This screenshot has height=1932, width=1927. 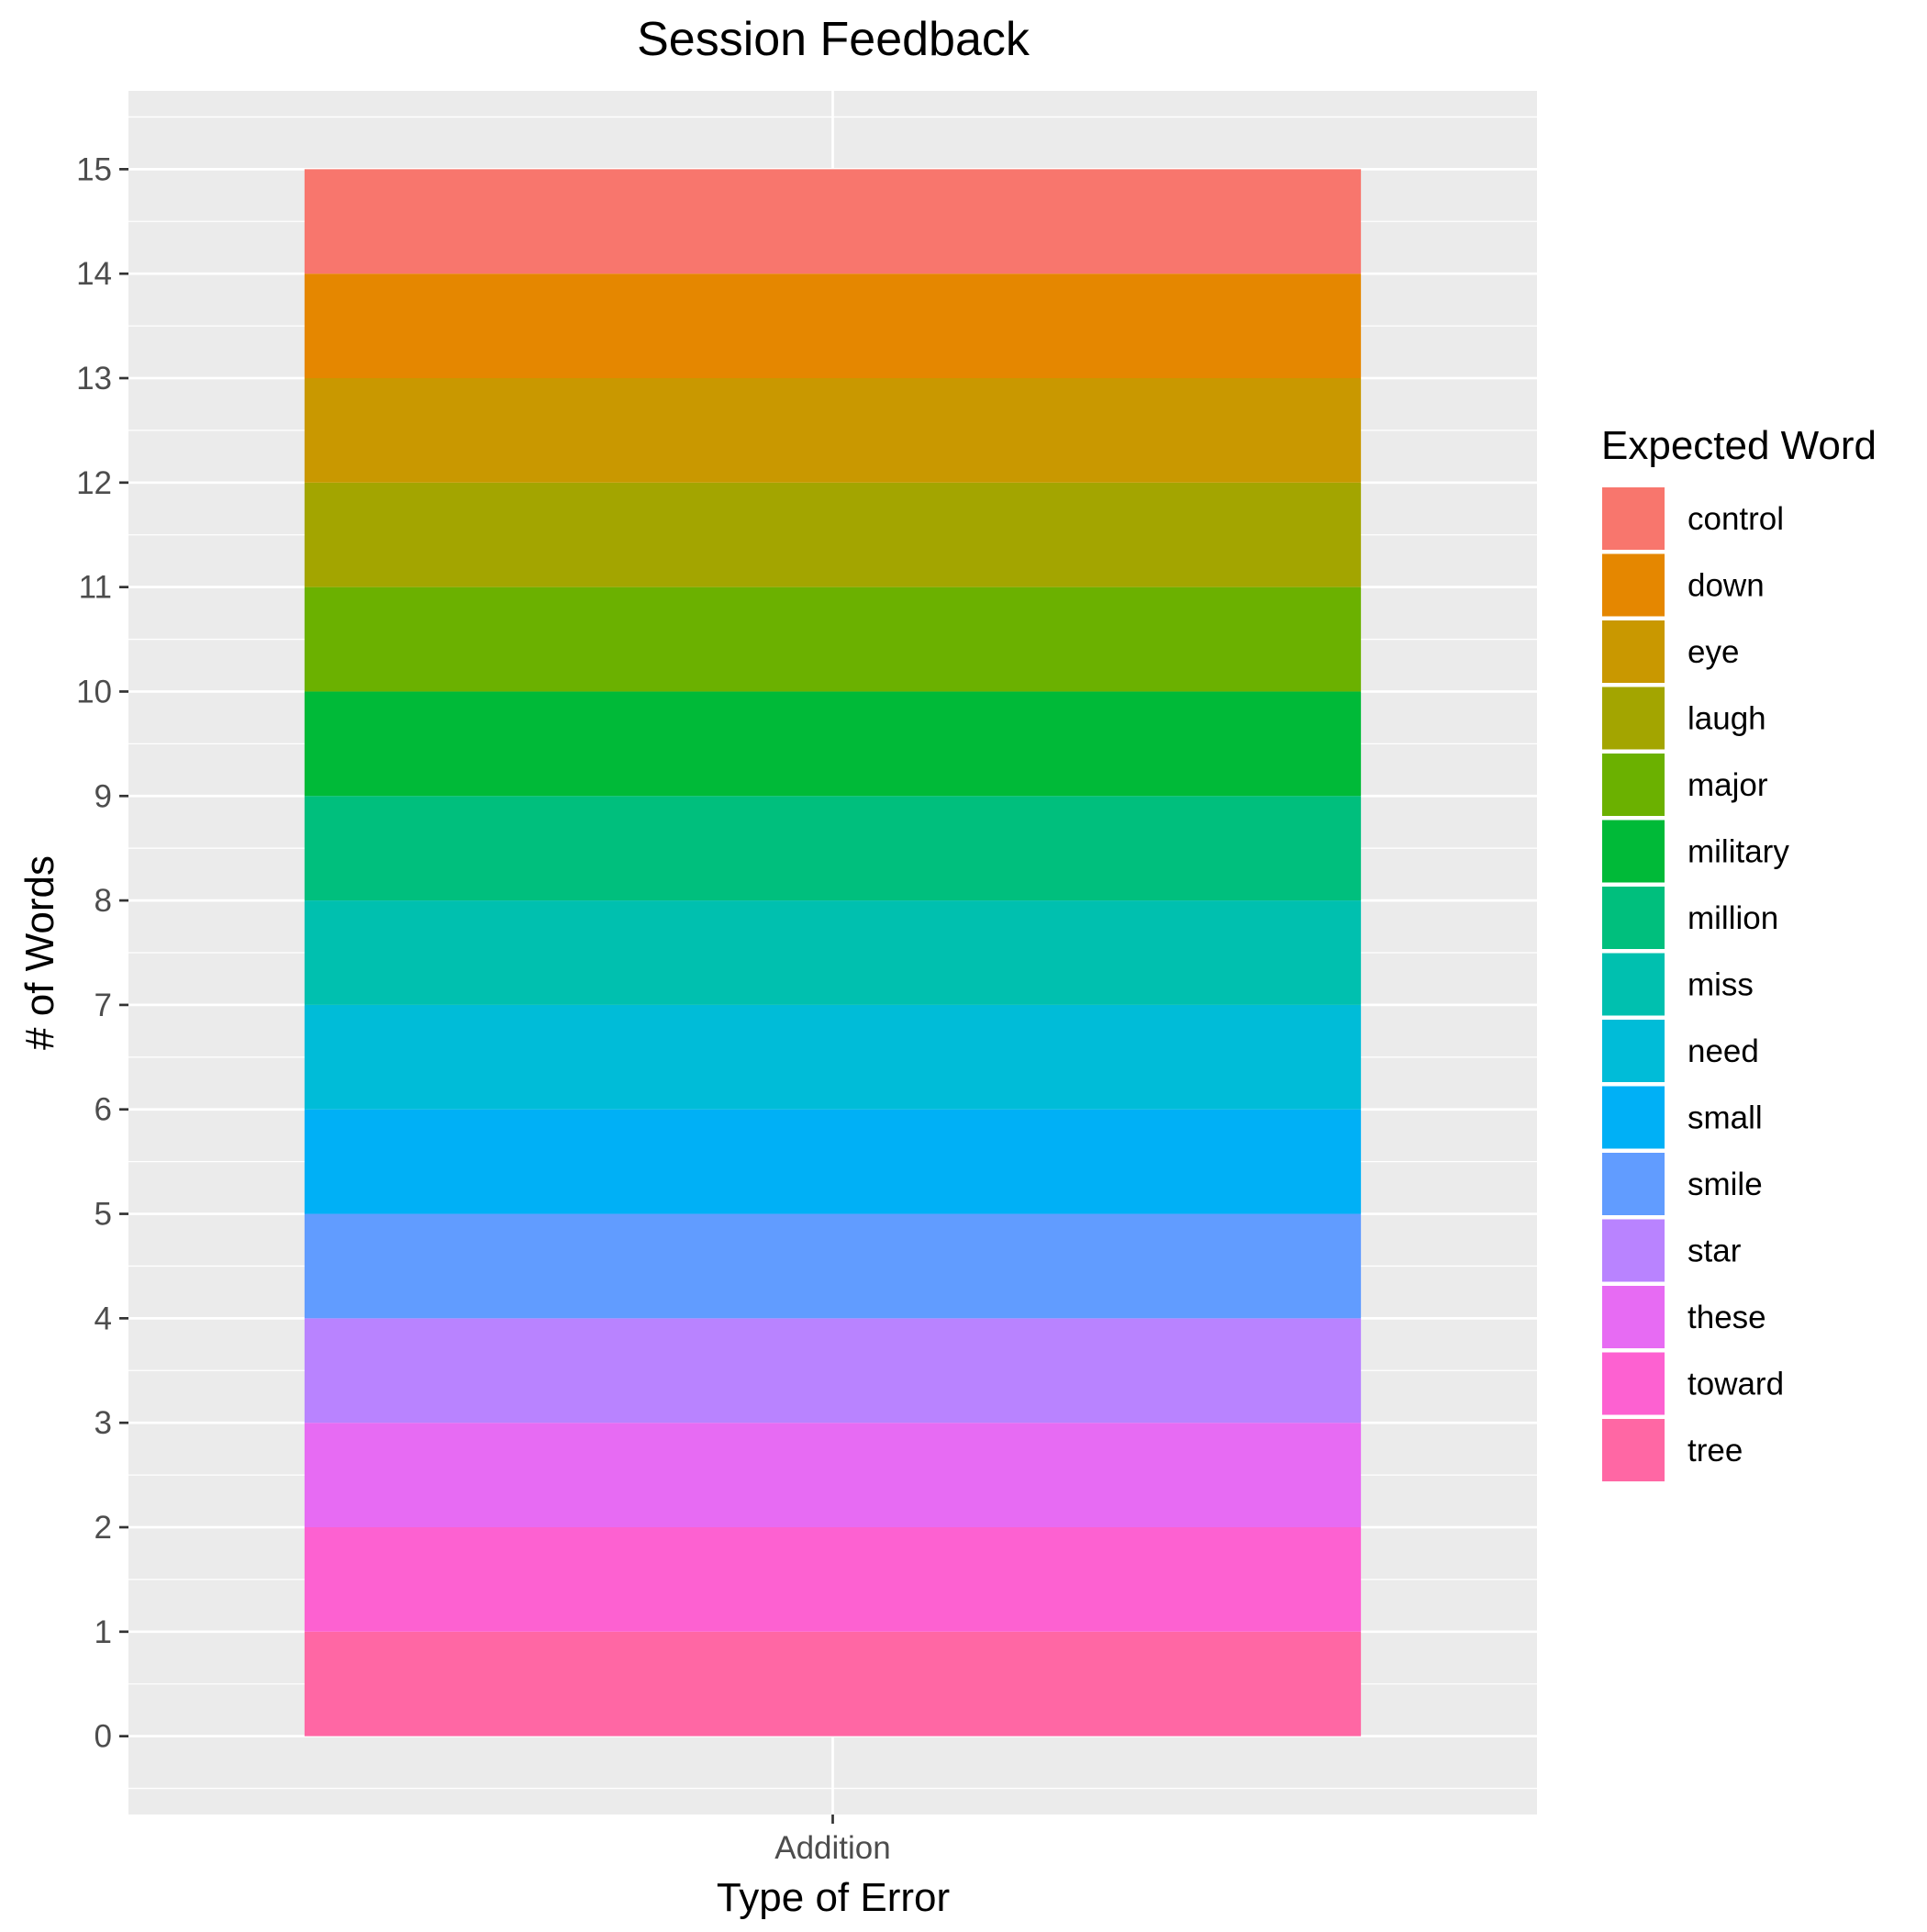 I want to click on legend-label-small: small, so click(x=1725, y=1118).